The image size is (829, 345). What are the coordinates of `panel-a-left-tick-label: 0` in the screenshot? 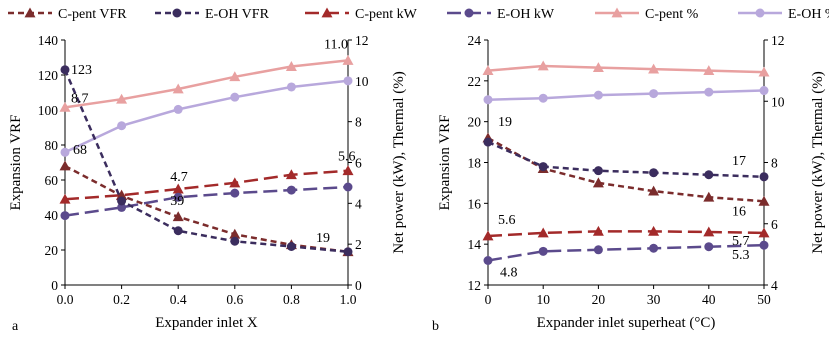 It's located at (54, 285).